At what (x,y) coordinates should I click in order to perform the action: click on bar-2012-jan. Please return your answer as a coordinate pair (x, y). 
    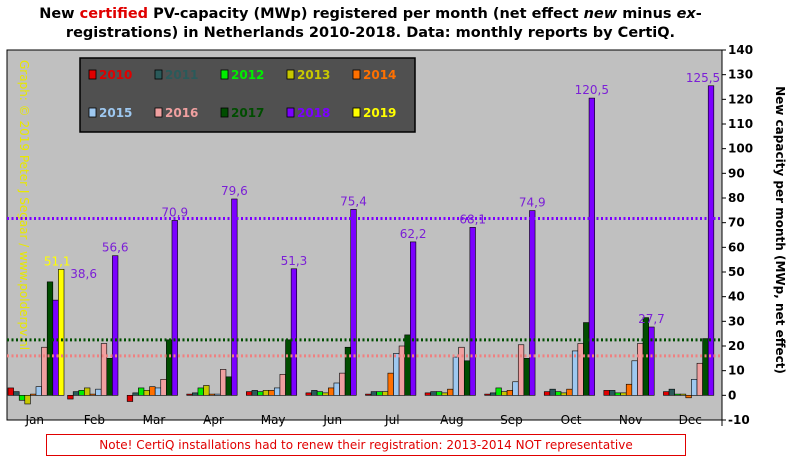
    Looking at the image, I should click on (22, 398).